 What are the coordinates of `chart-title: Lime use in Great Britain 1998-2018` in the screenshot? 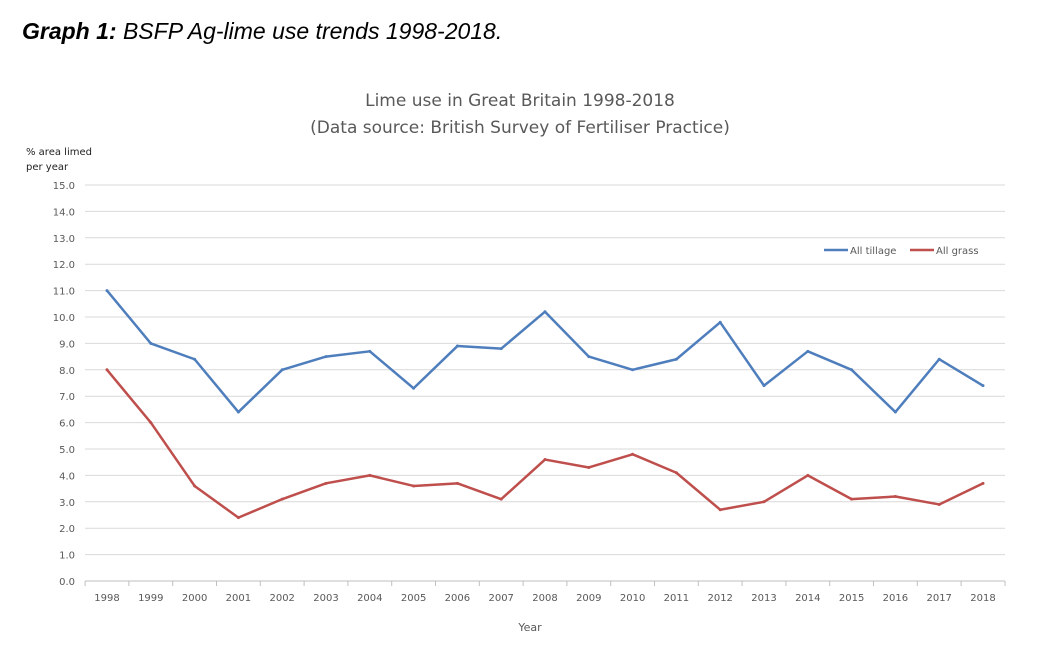 It's located at (520, 101).